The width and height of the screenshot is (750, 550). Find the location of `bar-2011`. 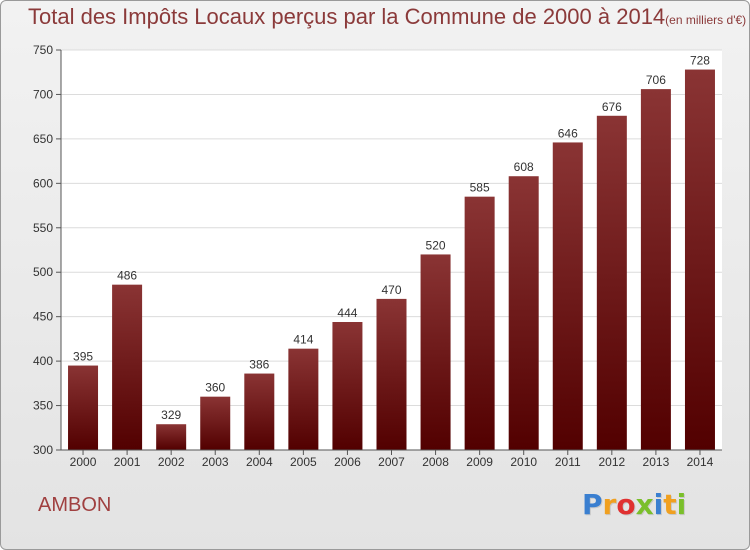

bar-2011 is located at coordinates (567, 296).